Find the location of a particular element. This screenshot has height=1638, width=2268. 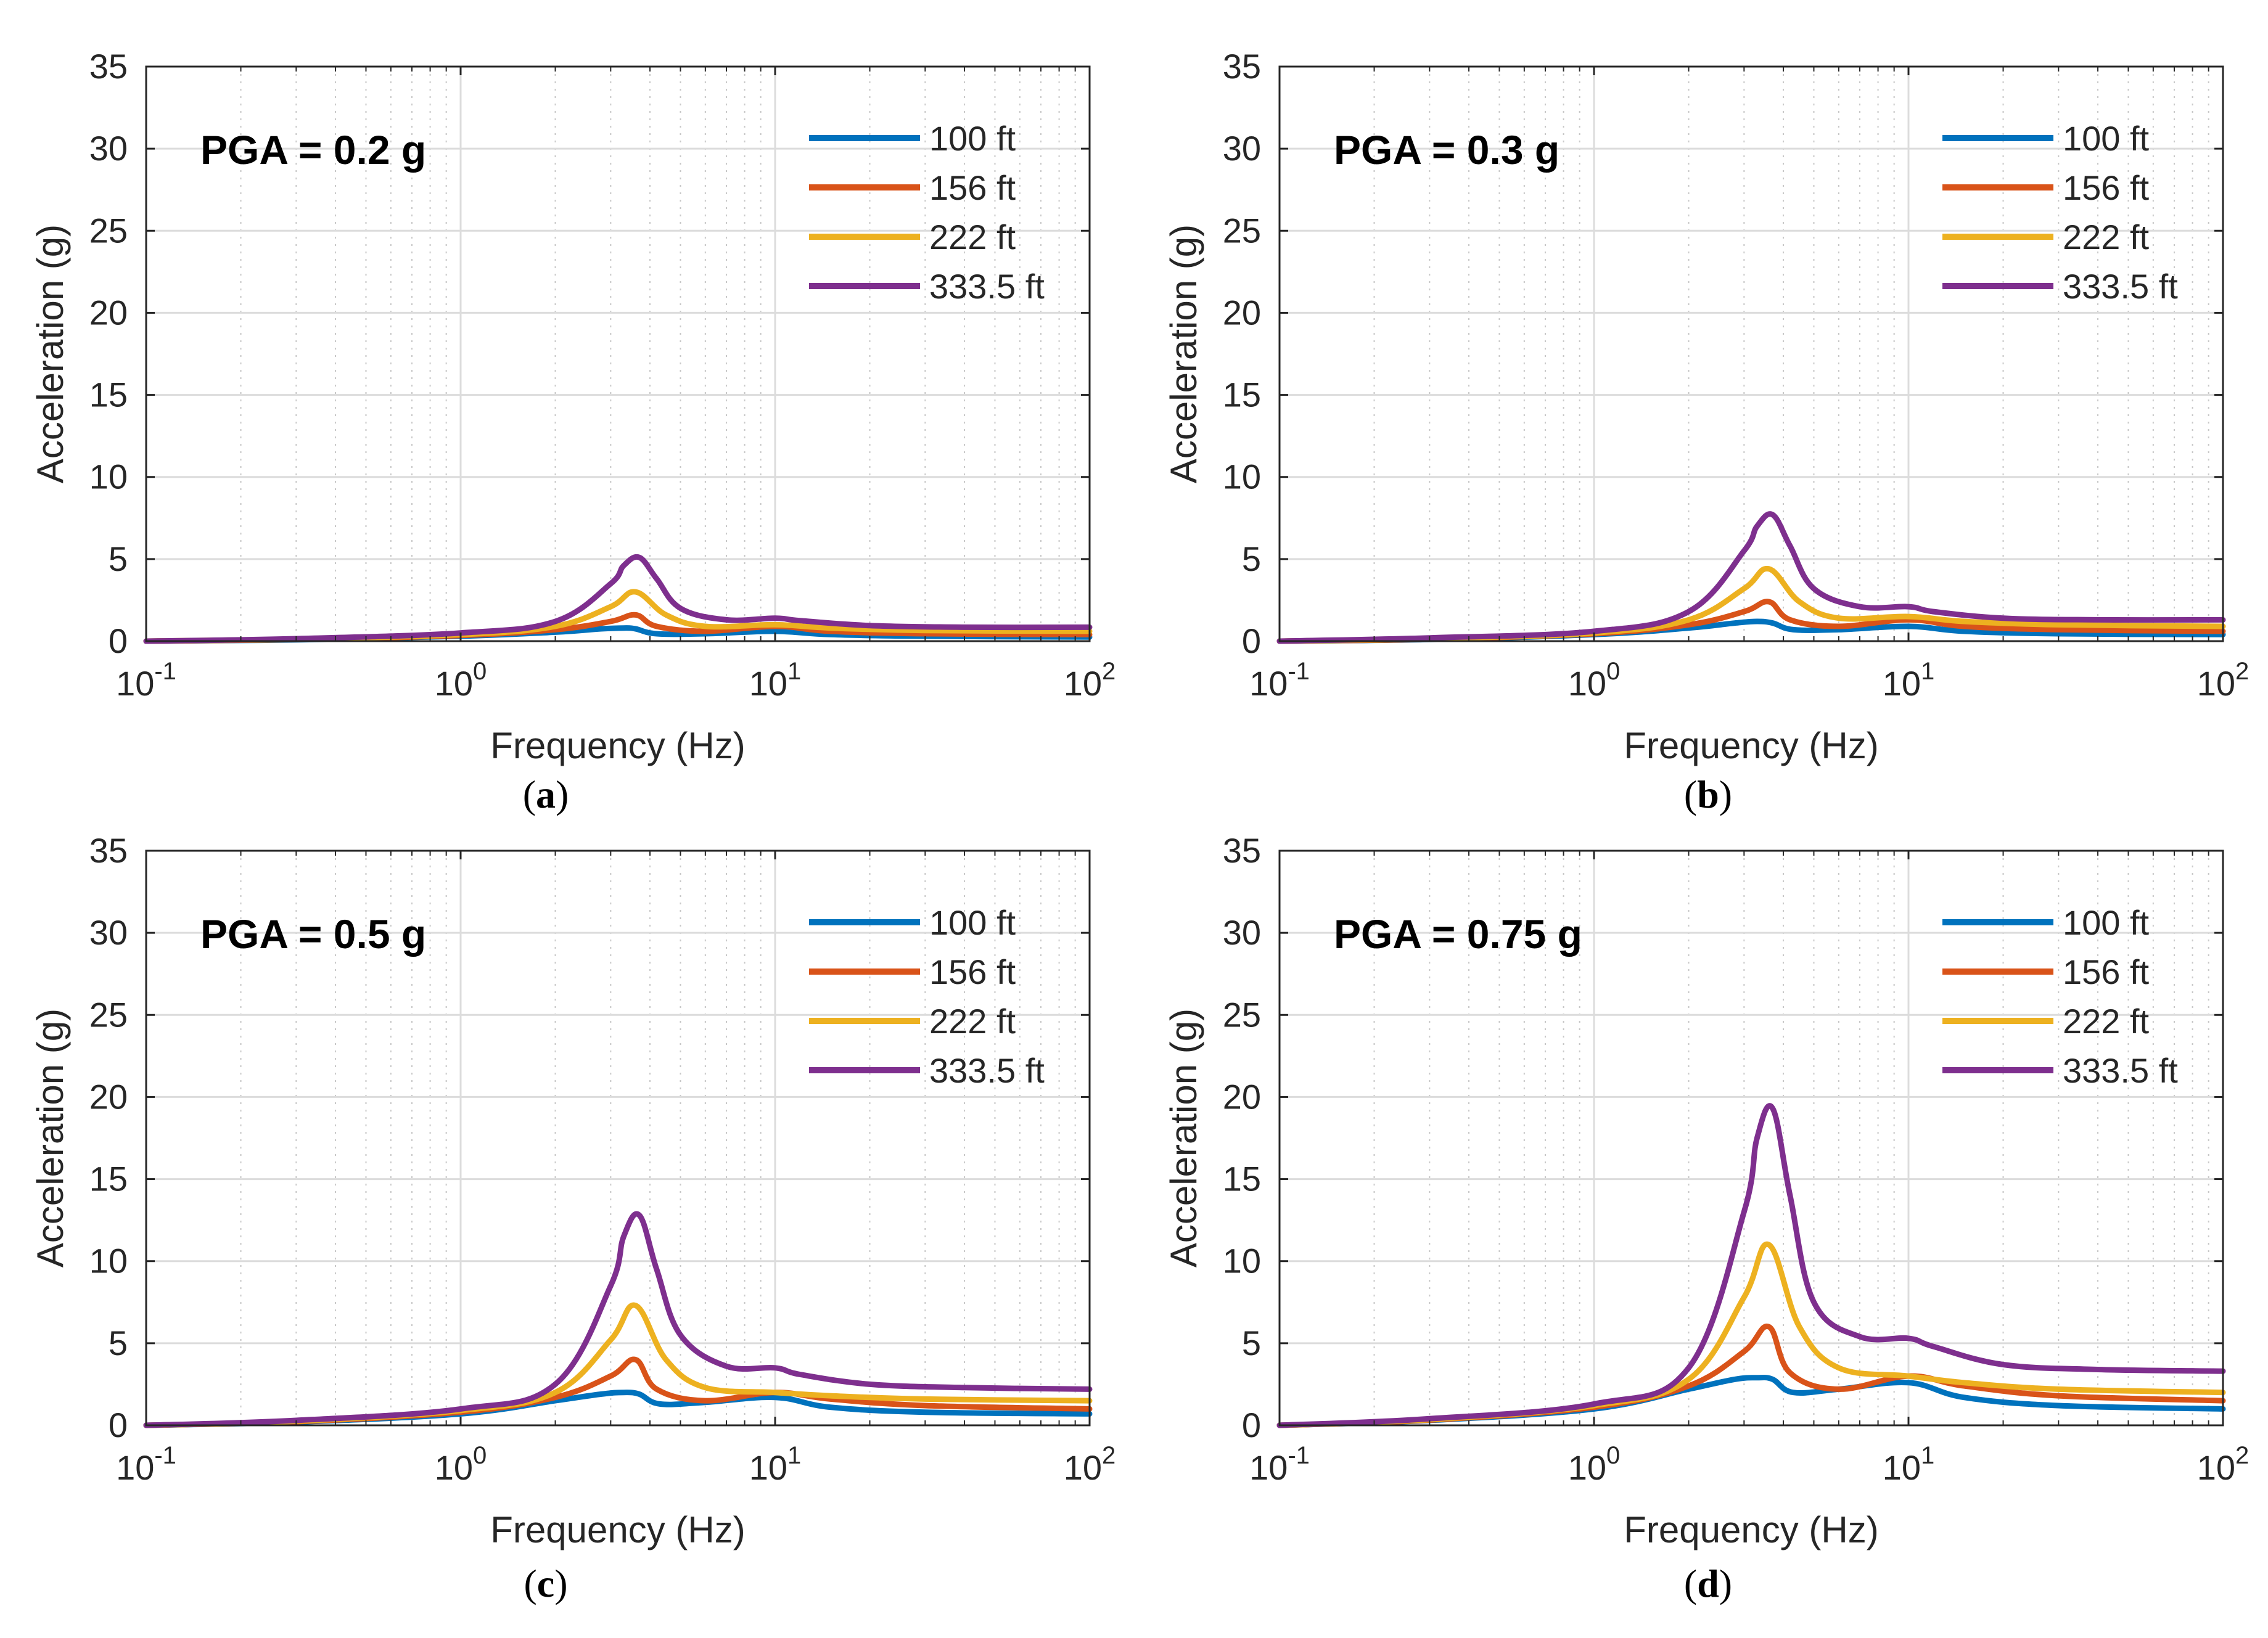

panel-label: (c) is located at coordinates (545, 1583).